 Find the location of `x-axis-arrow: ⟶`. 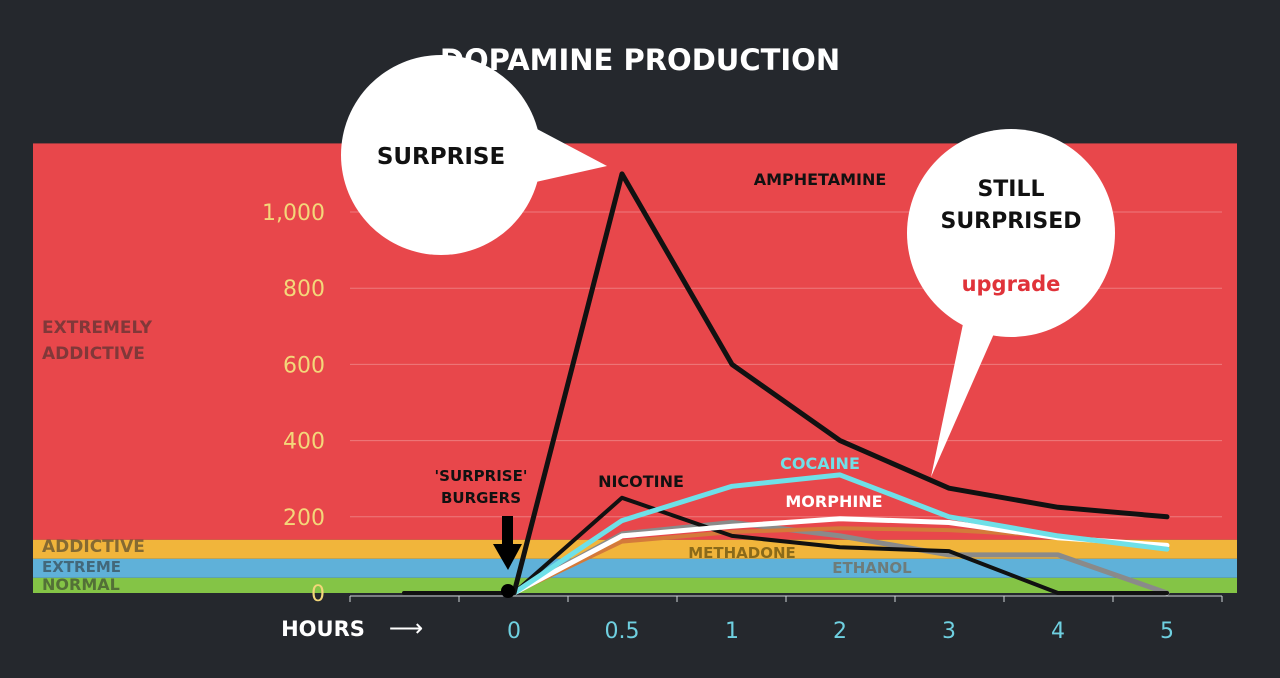

x-axis-arrow: ⟶ is located at coordinates (406, 628).